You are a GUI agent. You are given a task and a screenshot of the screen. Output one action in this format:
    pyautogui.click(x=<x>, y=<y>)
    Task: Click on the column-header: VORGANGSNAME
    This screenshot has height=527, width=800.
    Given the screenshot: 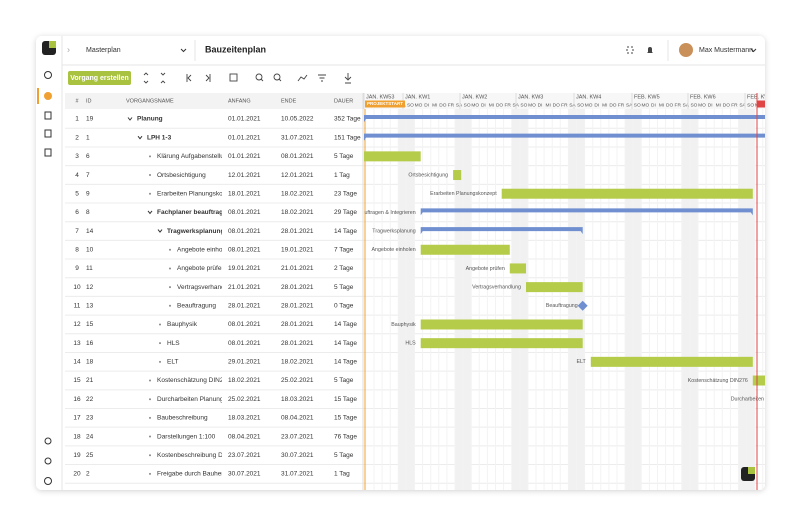 What is the action you would take?
    pyautogui.click(x=150, y=101)
    